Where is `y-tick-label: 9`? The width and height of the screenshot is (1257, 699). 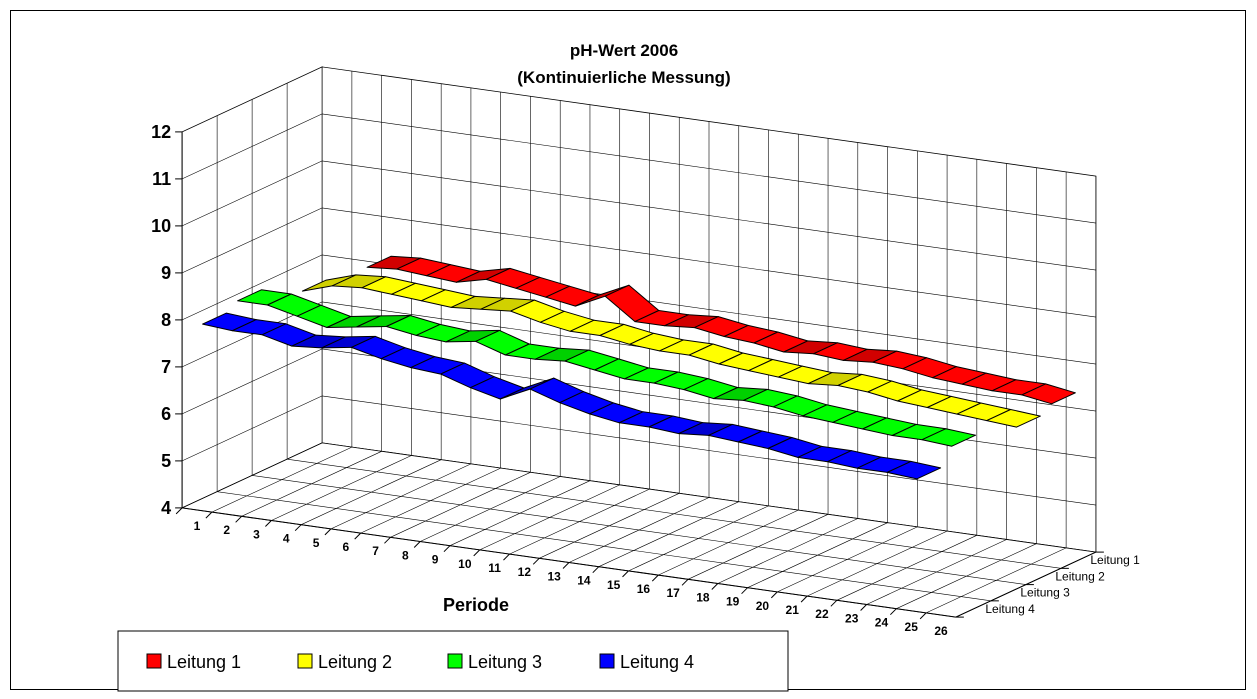 y-tick-label: 9 is located at coordinates (166, 273).